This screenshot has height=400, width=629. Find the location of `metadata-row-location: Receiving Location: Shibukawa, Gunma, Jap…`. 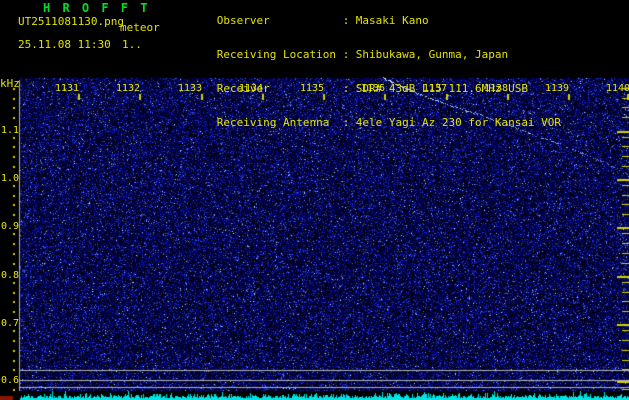

metadata-row-location: Receiving Location: Shibukawa, Gunma, Jap… is located at coordinates (369, 55).